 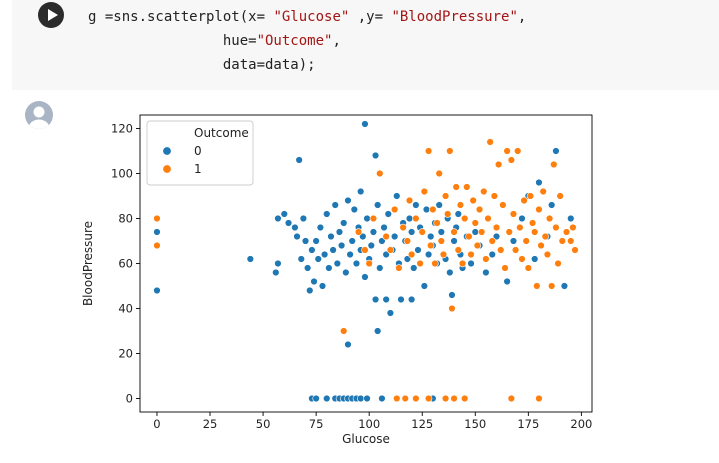 I want to click on y-tick-label: 80, so click(x=125, y=219).